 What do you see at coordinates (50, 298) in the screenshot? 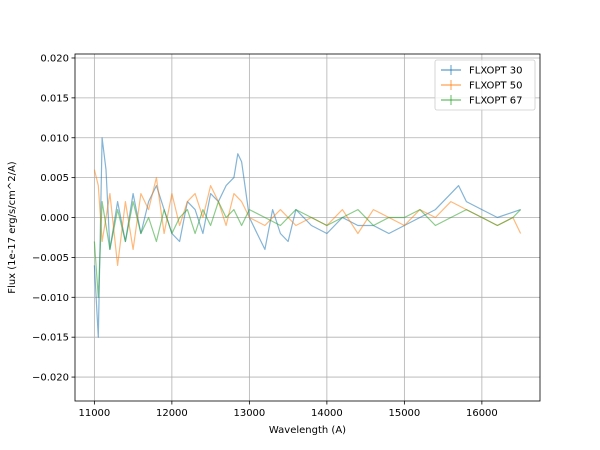
I see `y-tick-label: −0.010` at bounding box center [50, 298].